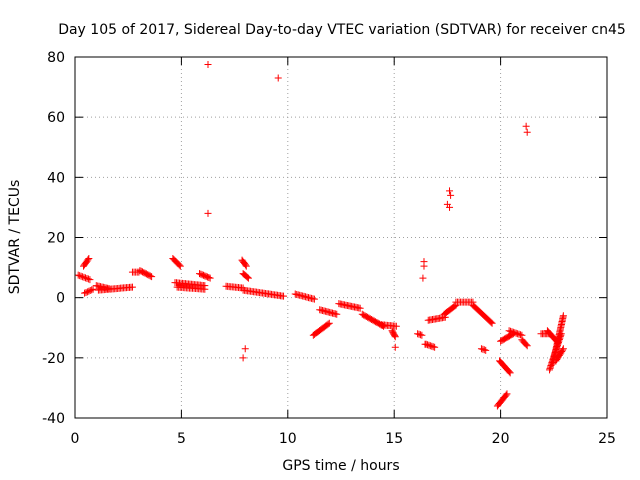  I want to click on y-tick-label: 60, so click(56, 118).